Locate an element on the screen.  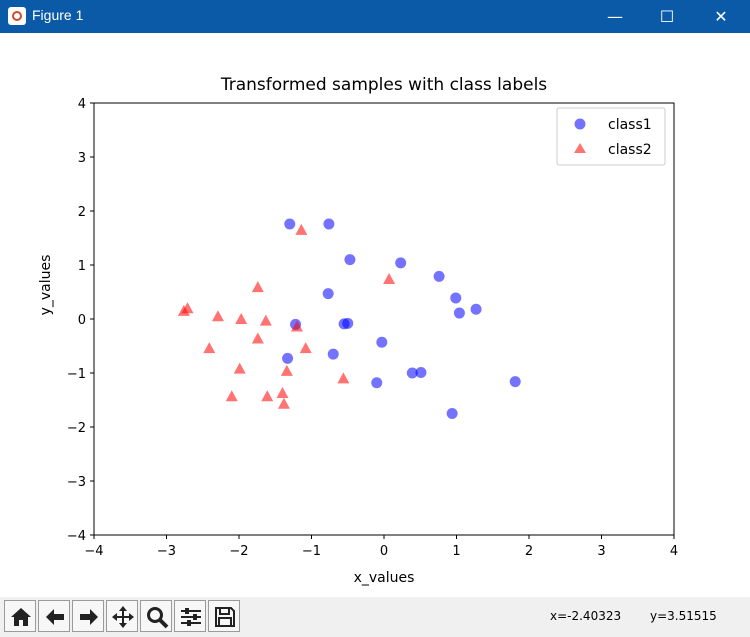
back-button is located at coordinates (54, 616).